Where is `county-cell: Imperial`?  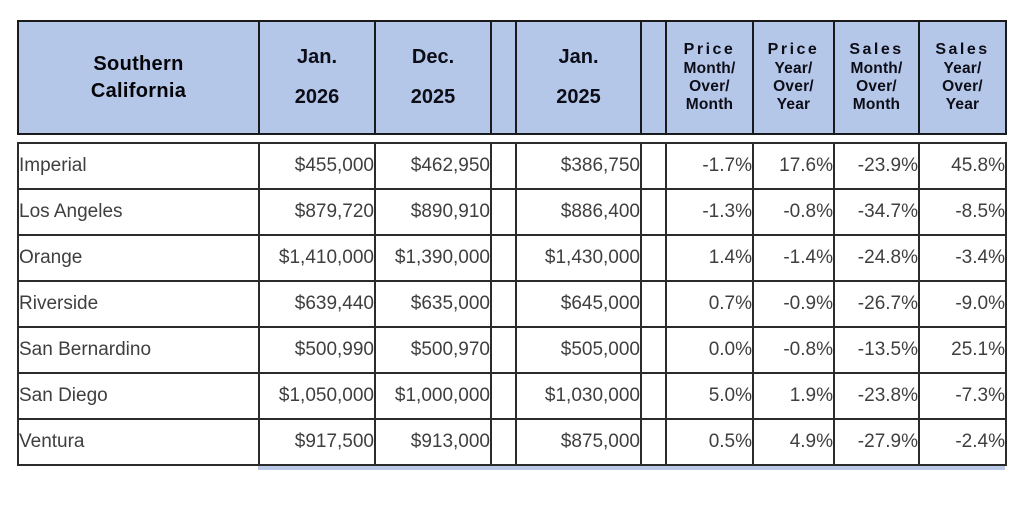
county-cell: Imperial is located at coordinates (138, 166).